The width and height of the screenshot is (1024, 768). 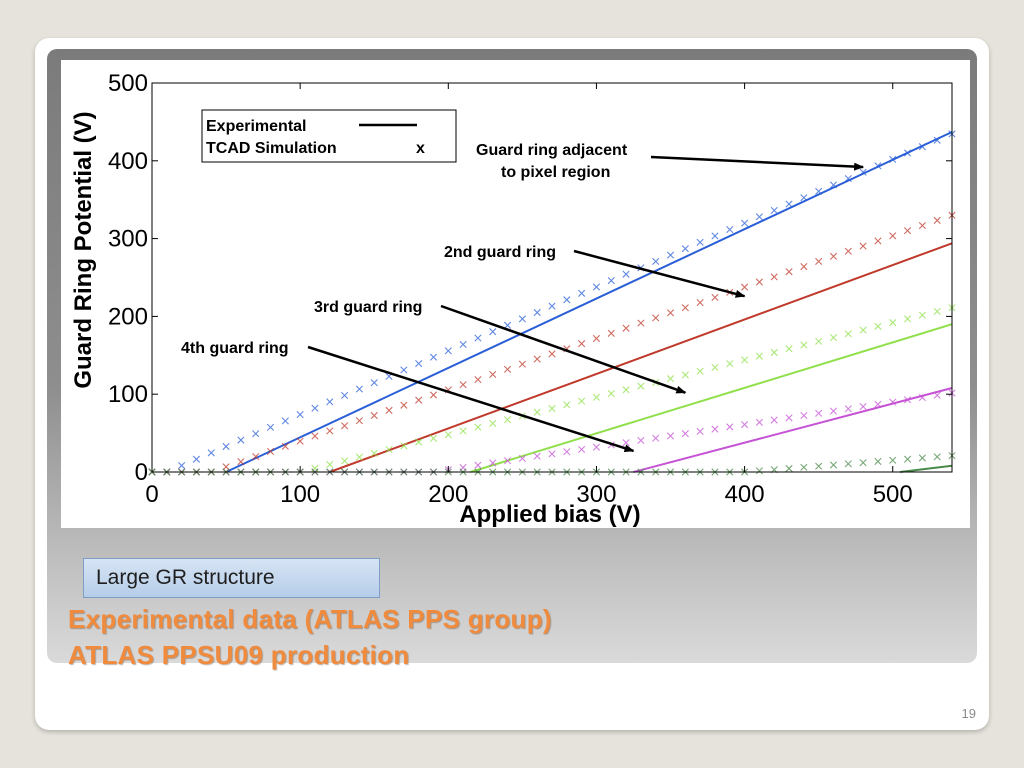 What do you see at coordinates (471, 399) in the screenshot?
I see `annotation-arrow-4th-guard-ring` at bounding box center [471, 399].